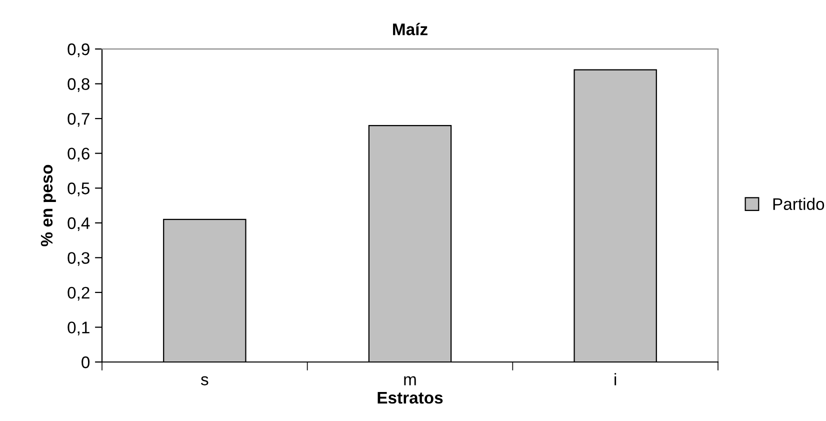 This screenshot has width=826, height=421. What do you see at coordinates (410, 29) in the screenshot?
I see `chart-title: Maíz` at bounding box center [410, 29].